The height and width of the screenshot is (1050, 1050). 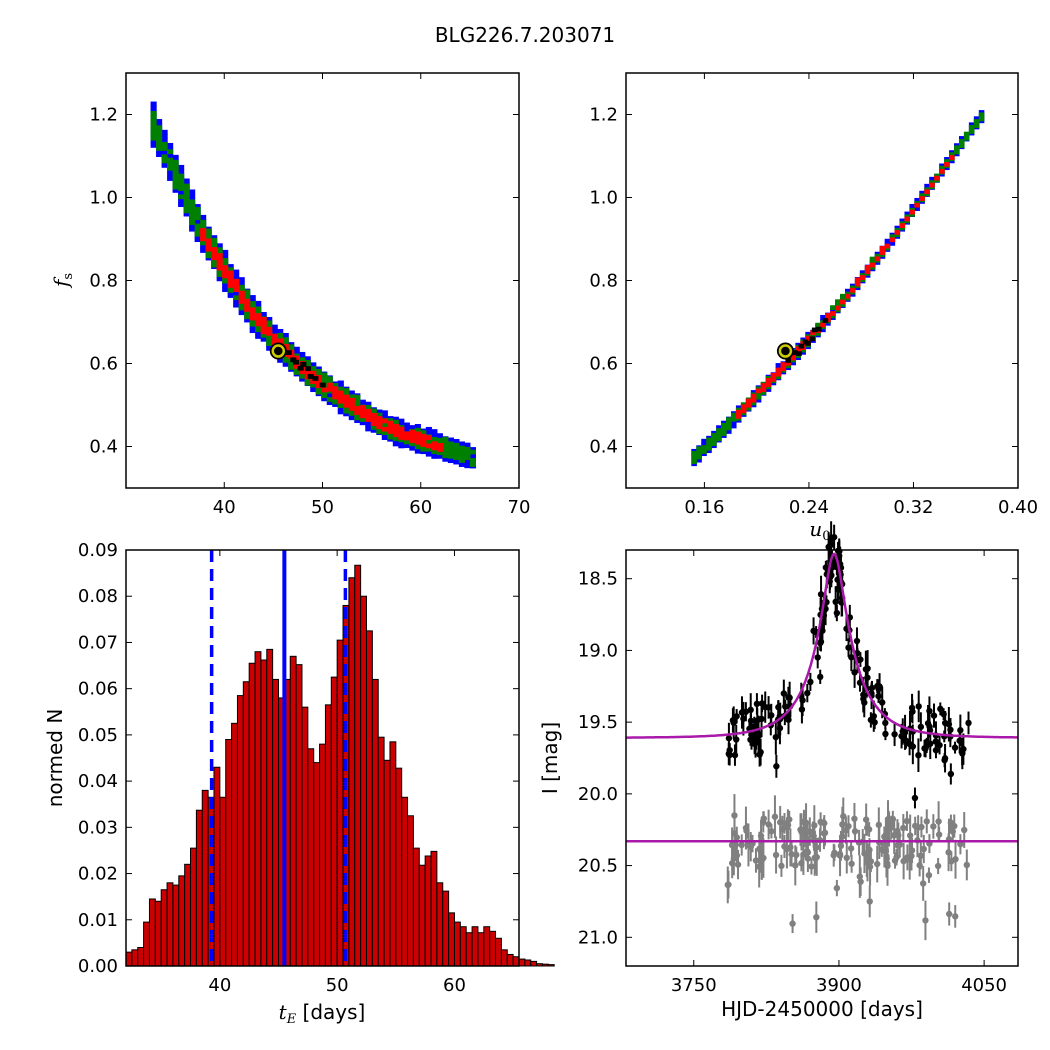 What do you see at coordinates (603, 115) in the screenshot?
I see `p2-ytick-label: 1.2` at bounding box center [603, 115].